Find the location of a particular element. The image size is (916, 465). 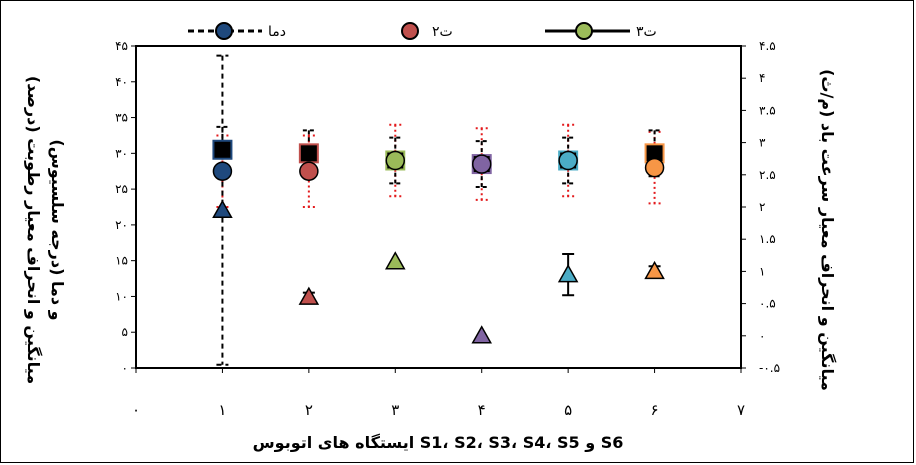

x-tick-label: ۳ is located at coordinates (395, 410).